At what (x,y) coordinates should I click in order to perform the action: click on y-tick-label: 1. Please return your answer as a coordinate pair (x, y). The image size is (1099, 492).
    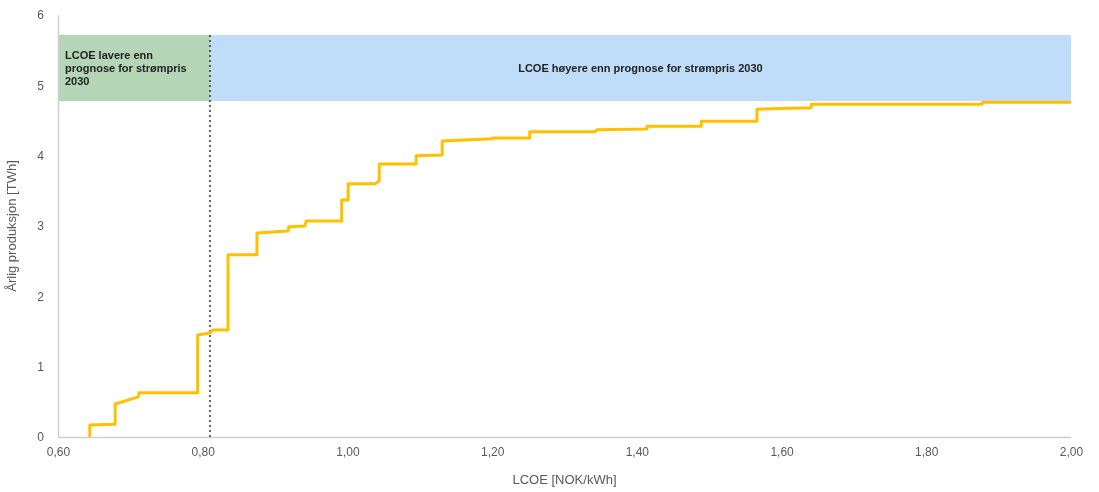
    Looking at the image, I should click on (41, 367).